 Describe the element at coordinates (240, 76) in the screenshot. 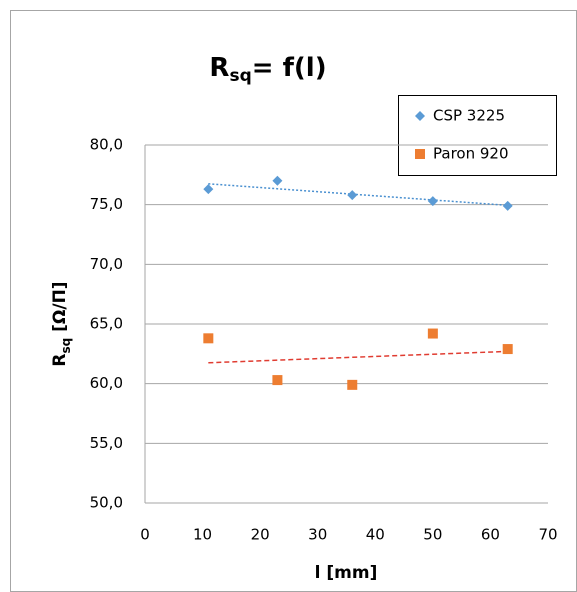

I see `title-subscript: sq` at that location.